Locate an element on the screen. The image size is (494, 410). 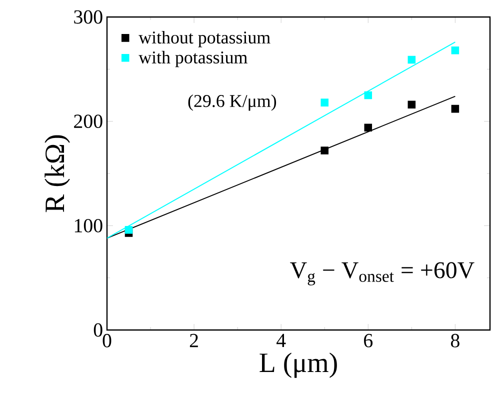
x-tick-label: 8 is located at coordinates (455, 341).